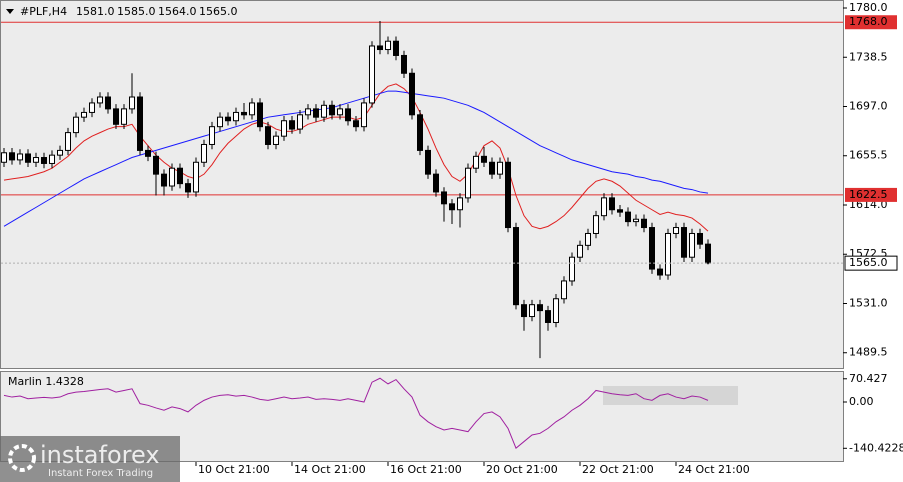  Describe the element at coordinates (10, 11) in the screenshot. I see `menu-arrow` at that location.